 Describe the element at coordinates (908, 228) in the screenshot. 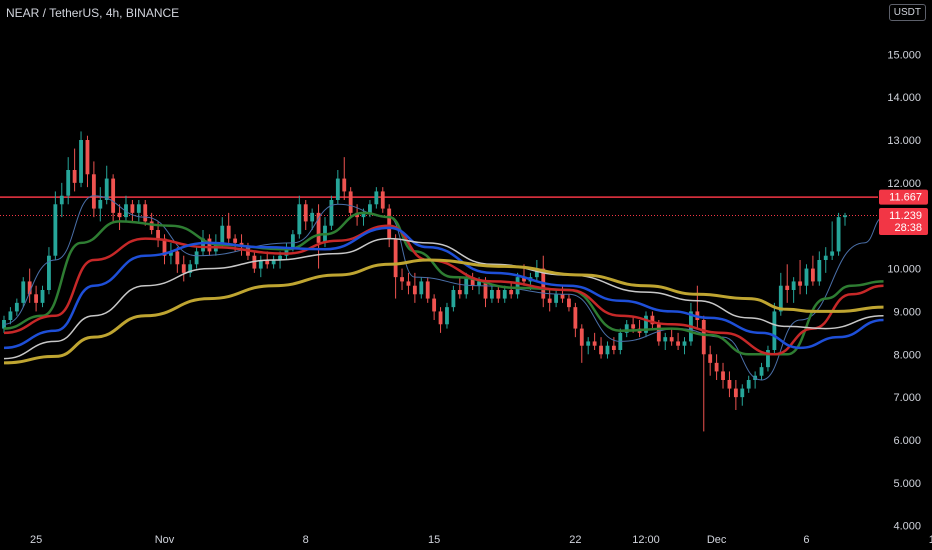

I see `current-price-tag-text: 28:38` at that location.